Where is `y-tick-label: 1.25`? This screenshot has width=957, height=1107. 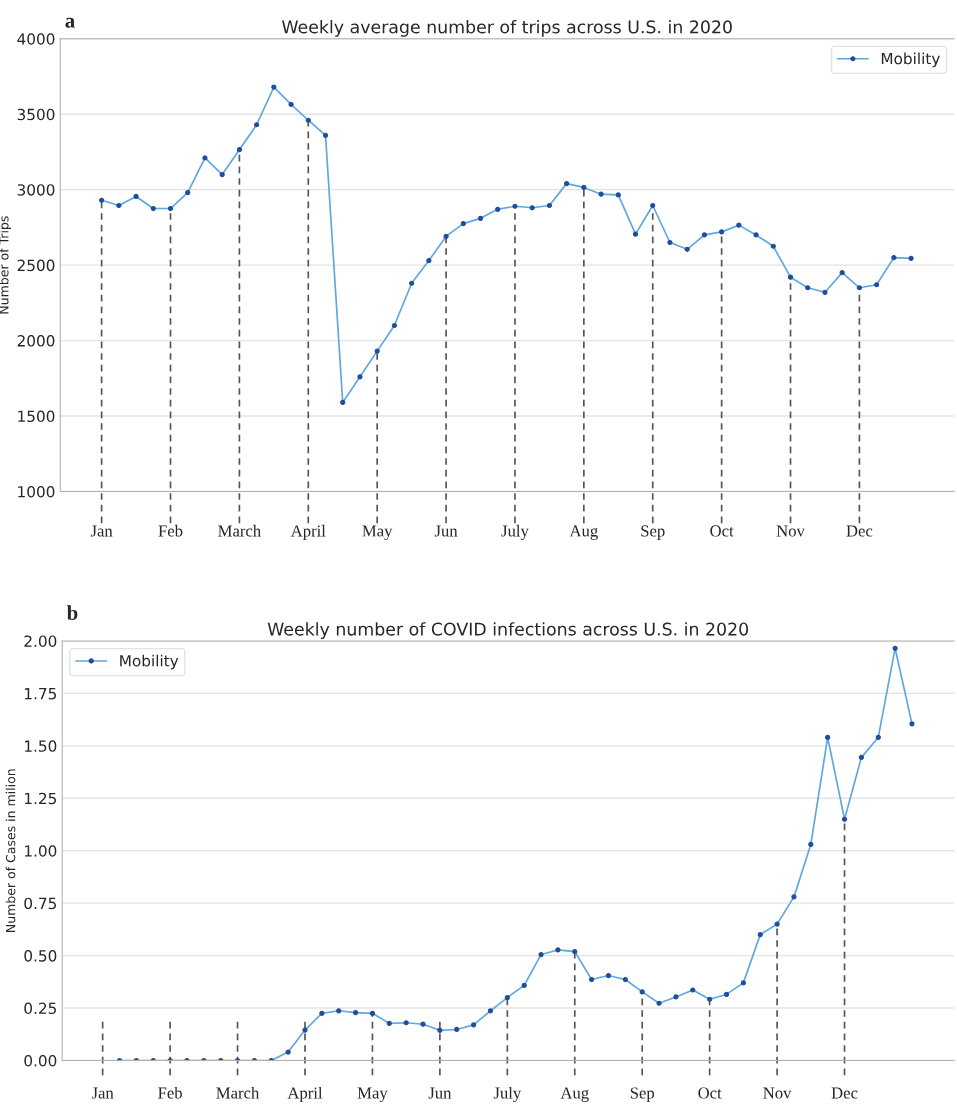 y-tick-label: 1.25 is located at coordinates (41, 798).